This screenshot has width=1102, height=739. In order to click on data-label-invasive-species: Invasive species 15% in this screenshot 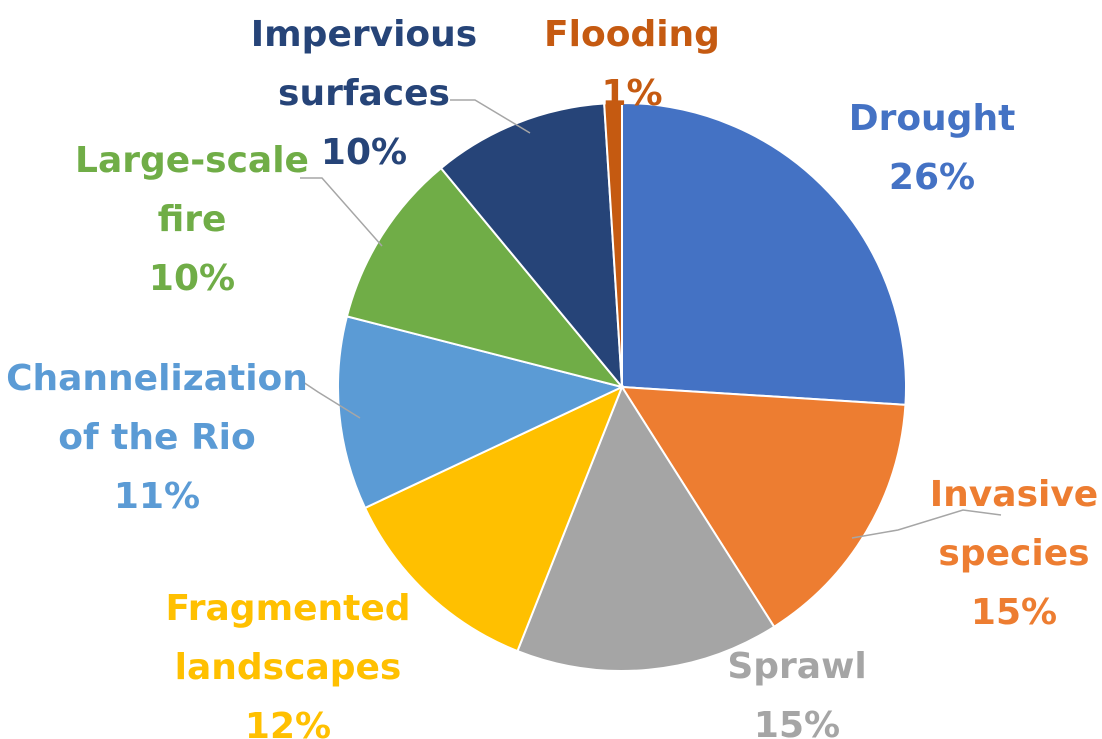, I will do `click(1014, 553)`.